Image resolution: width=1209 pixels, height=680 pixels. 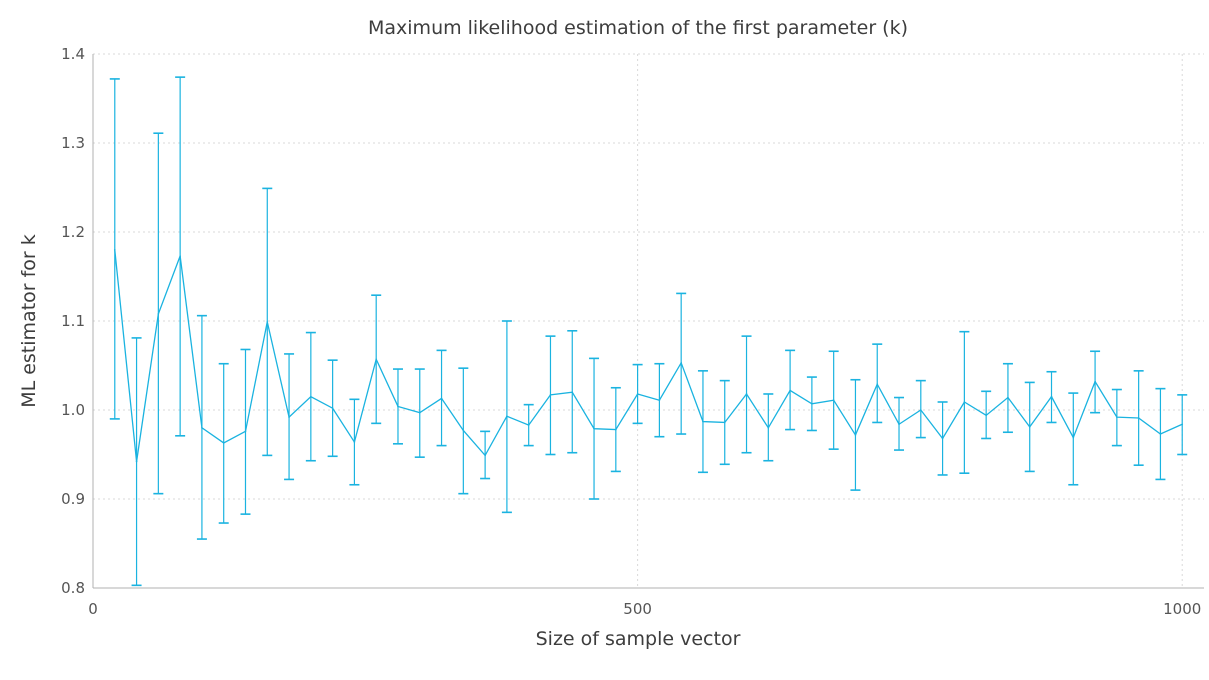 I want to click on x-tick-label: 500, so click(x=637, y=609).